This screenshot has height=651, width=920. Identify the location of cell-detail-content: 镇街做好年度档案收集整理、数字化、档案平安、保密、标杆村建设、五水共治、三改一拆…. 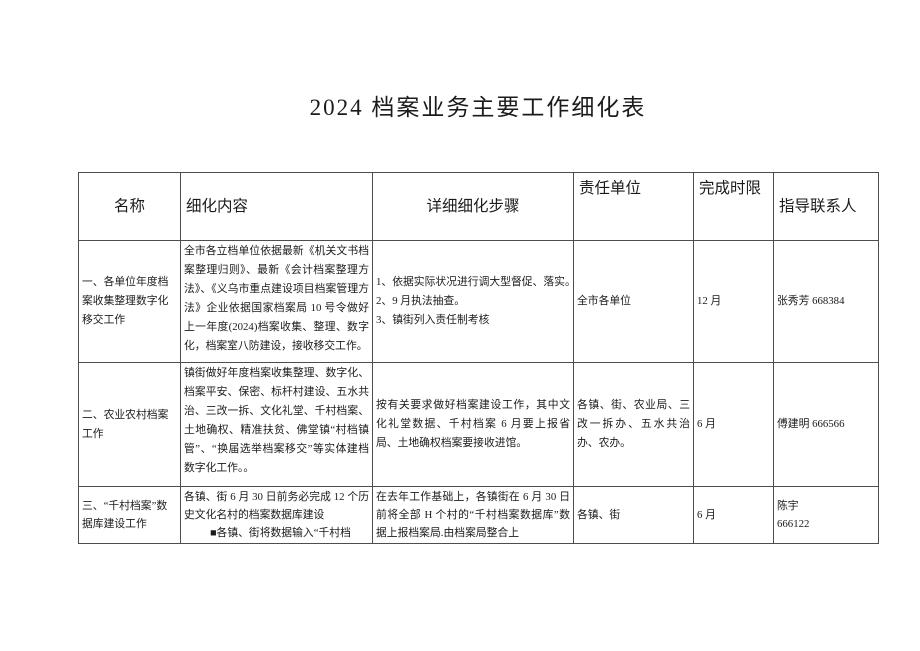
(276, 424).